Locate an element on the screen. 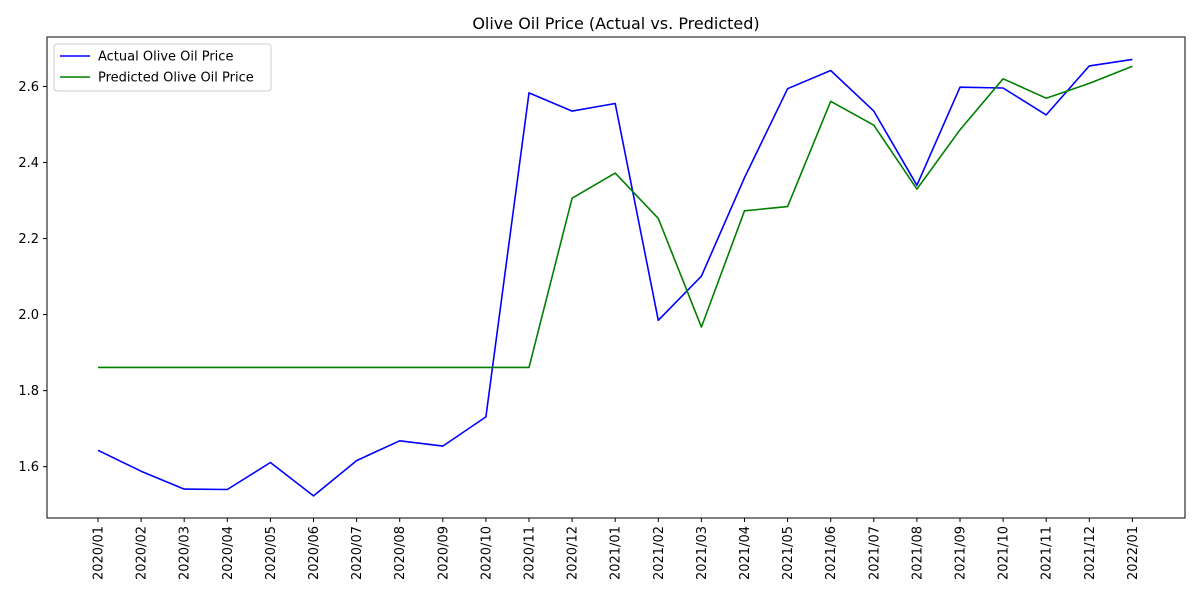  x-tick-label: 2021/01 is located at coordinates (616, 553).